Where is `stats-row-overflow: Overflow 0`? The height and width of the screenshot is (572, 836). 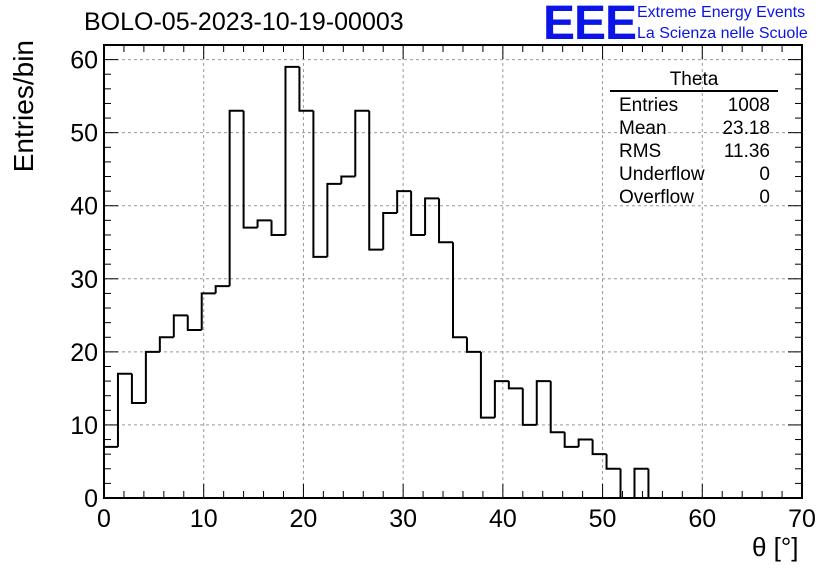 stats-row-overflow: Overflow 0 is located at coordinates (694, 197).